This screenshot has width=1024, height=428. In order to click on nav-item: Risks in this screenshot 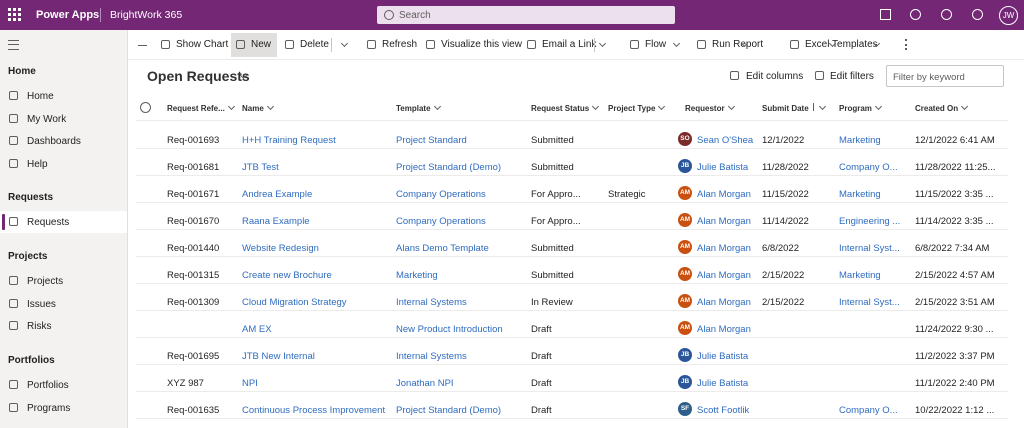, I will do `click(39, 326)`.